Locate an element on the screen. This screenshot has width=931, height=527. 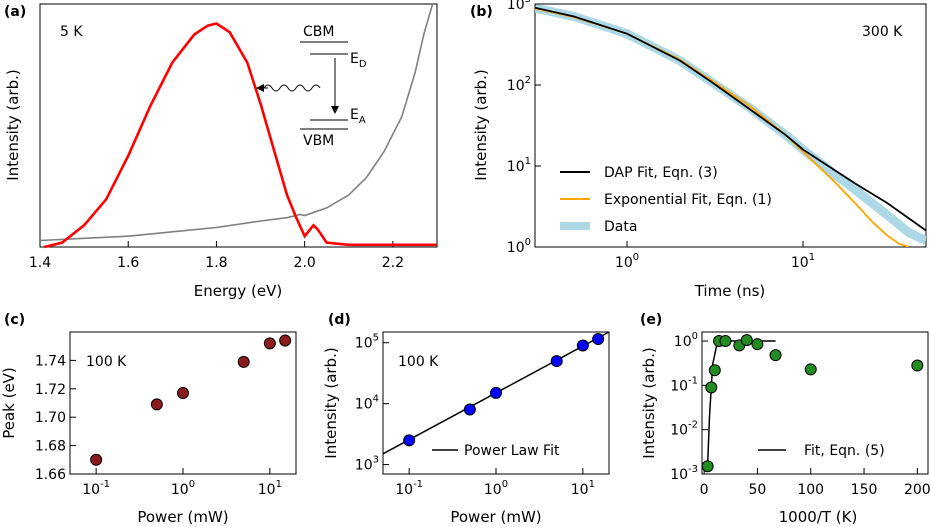
x-tick-label: 200 is located at coordinates (917, 490).